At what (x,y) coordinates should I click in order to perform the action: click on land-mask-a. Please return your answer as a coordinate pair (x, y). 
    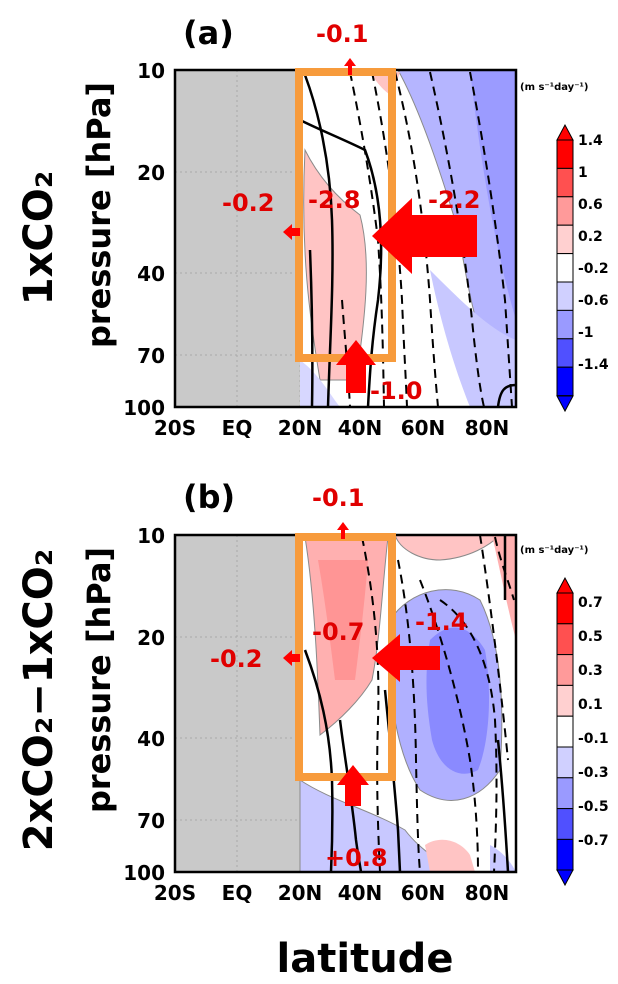
    Looking at the image, I should click on (238, 238).